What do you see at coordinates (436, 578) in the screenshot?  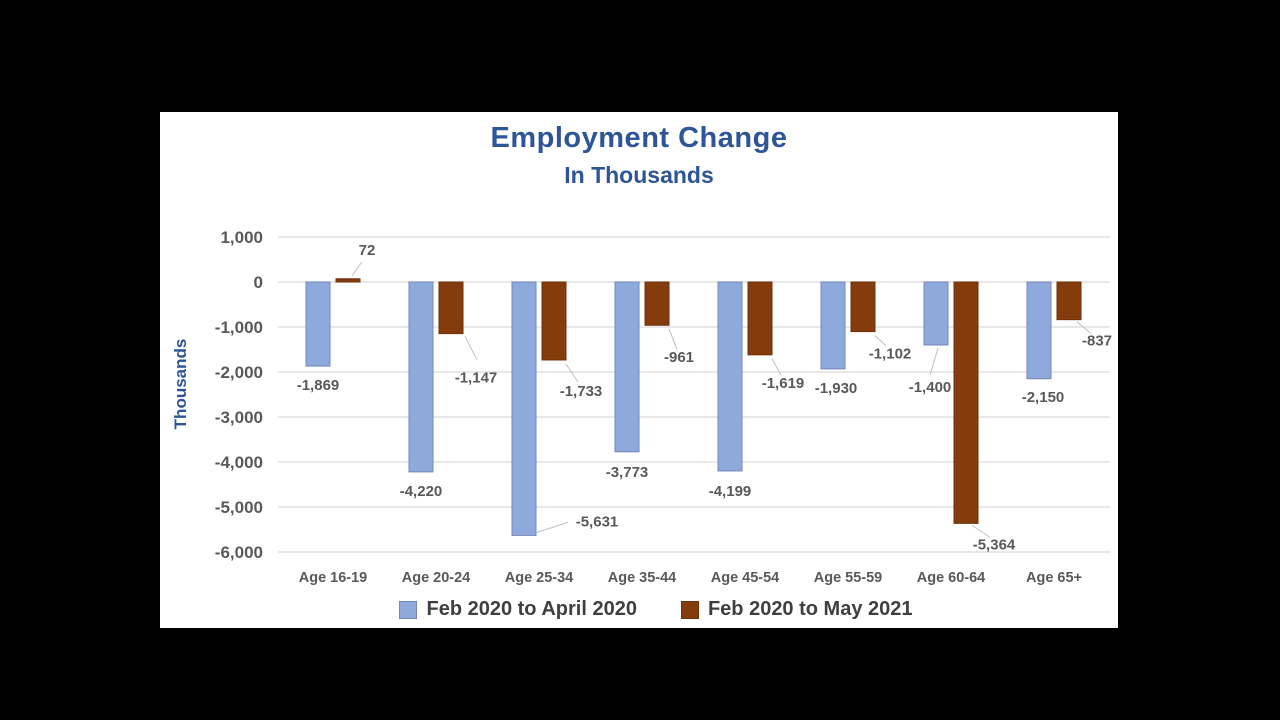 I see `x-category-label: Age 20-24` at bounding box center [436, 578].